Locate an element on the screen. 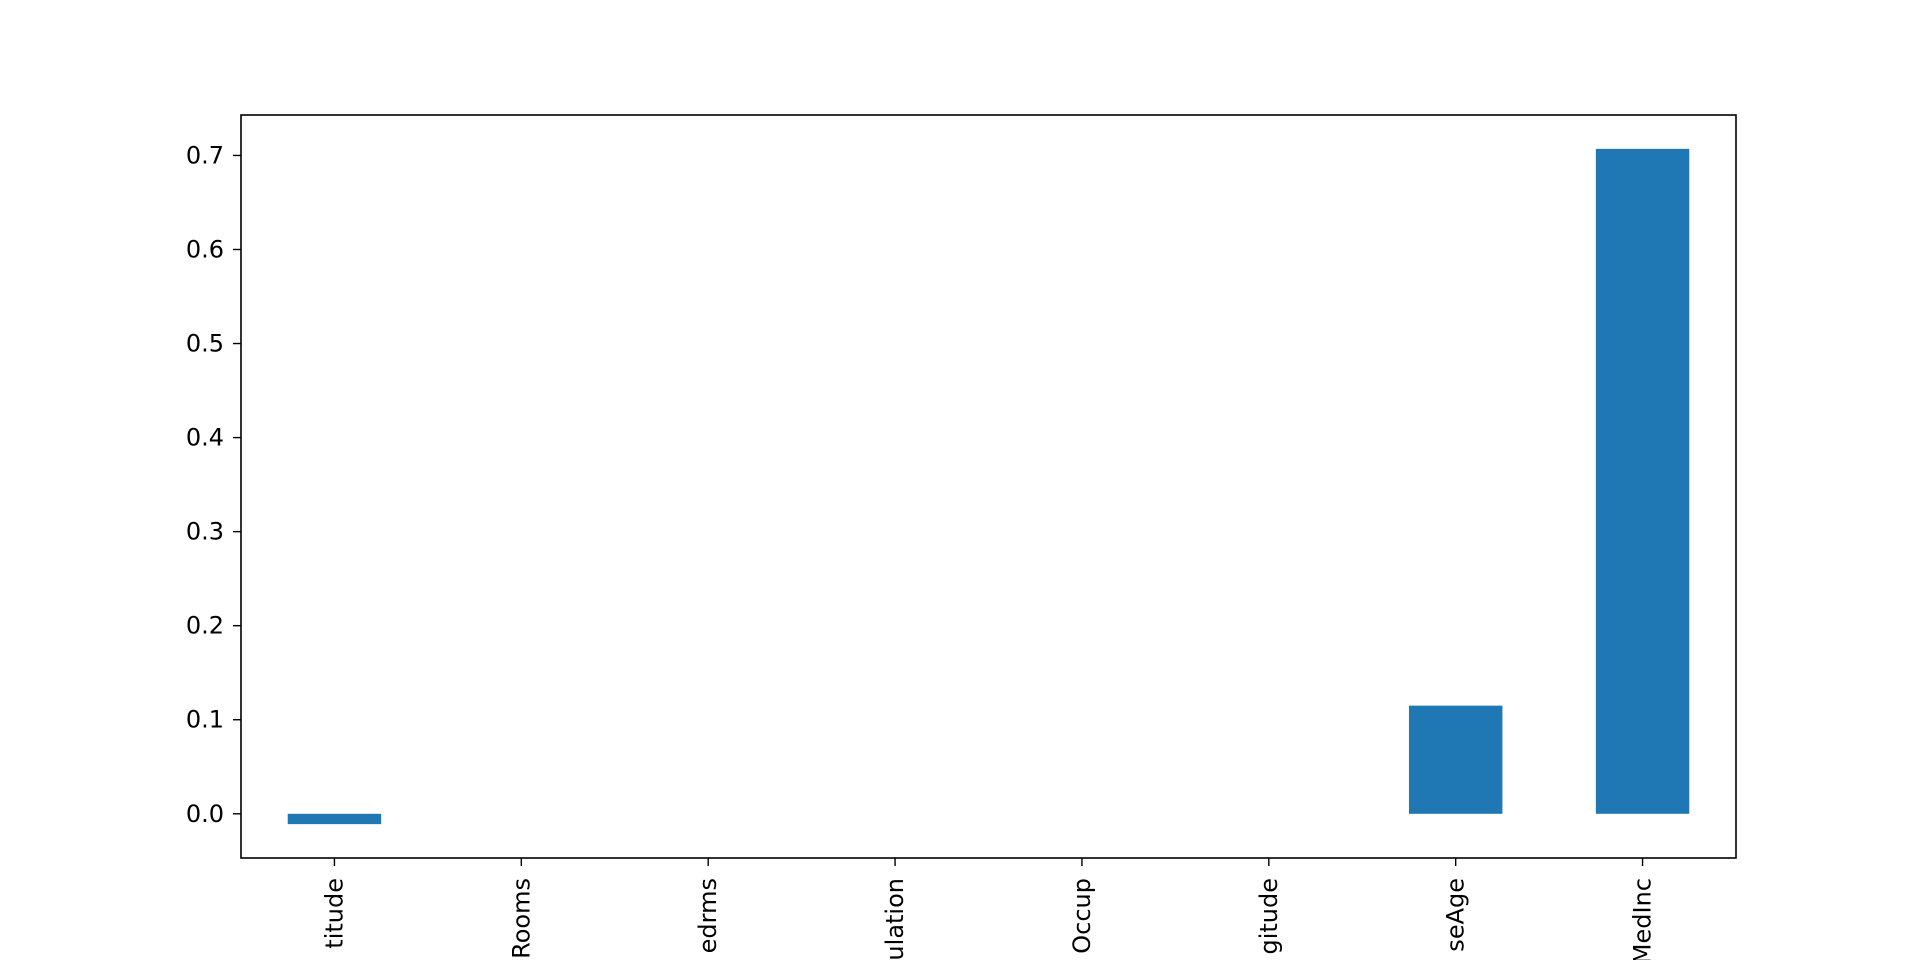 This screenshot has width=1920, height=965. y-tick-label: 0.5 is located at coordinates (205, 344).